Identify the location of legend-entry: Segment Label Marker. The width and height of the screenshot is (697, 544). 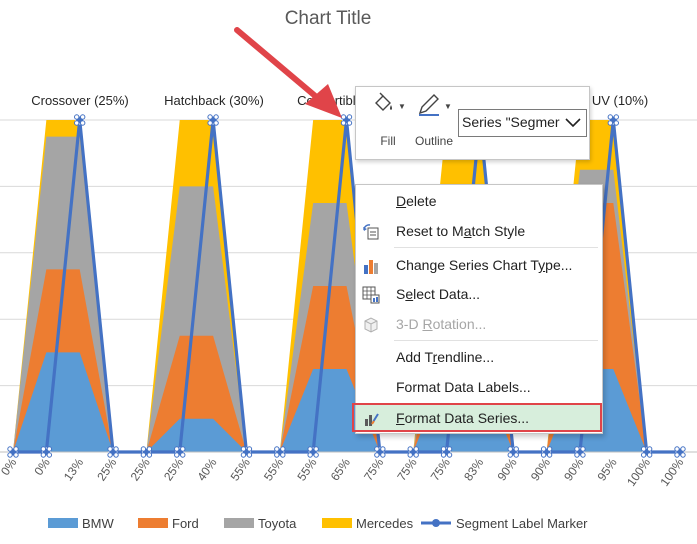
(504, 523).